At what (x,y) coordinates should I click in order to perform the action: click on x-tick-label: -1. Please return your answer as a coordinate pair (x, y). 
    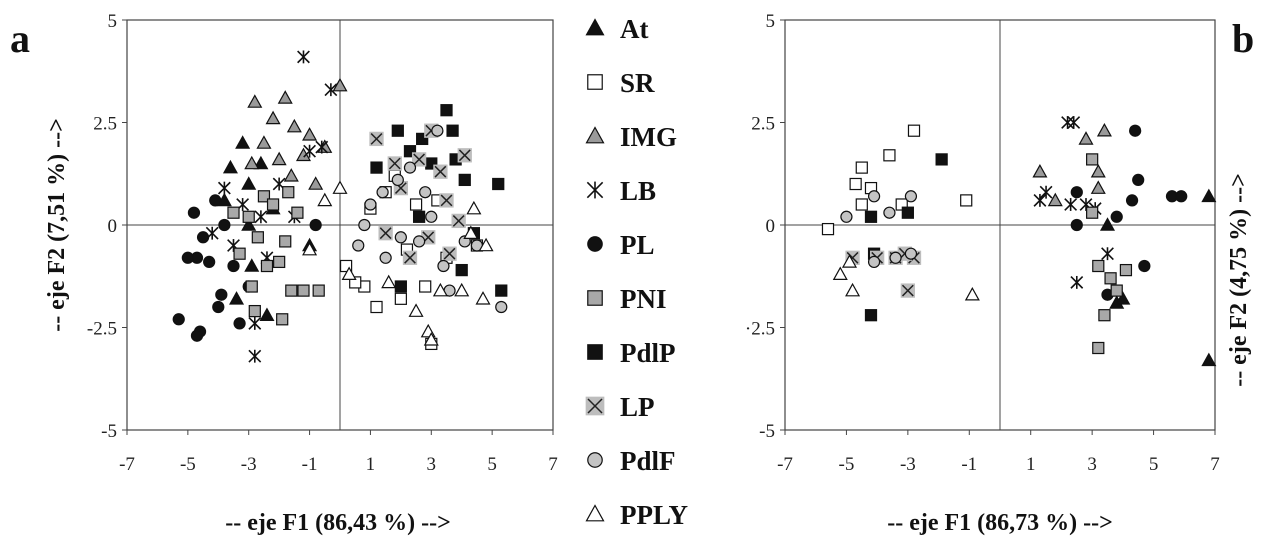
    Looking at the image, I should click on (310, 464).